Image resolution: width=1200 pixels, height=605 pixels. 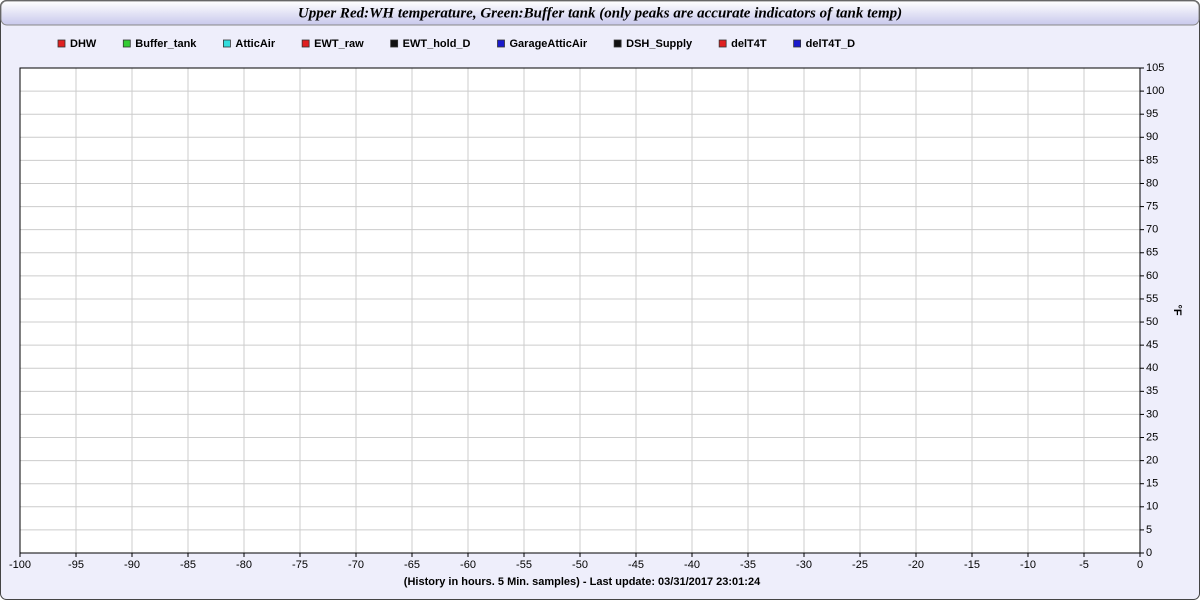 What do you see at coordinates (1152, 507) in the screenshot?
I see `y-tick-label: 10` at bounding box center [1152, 507].